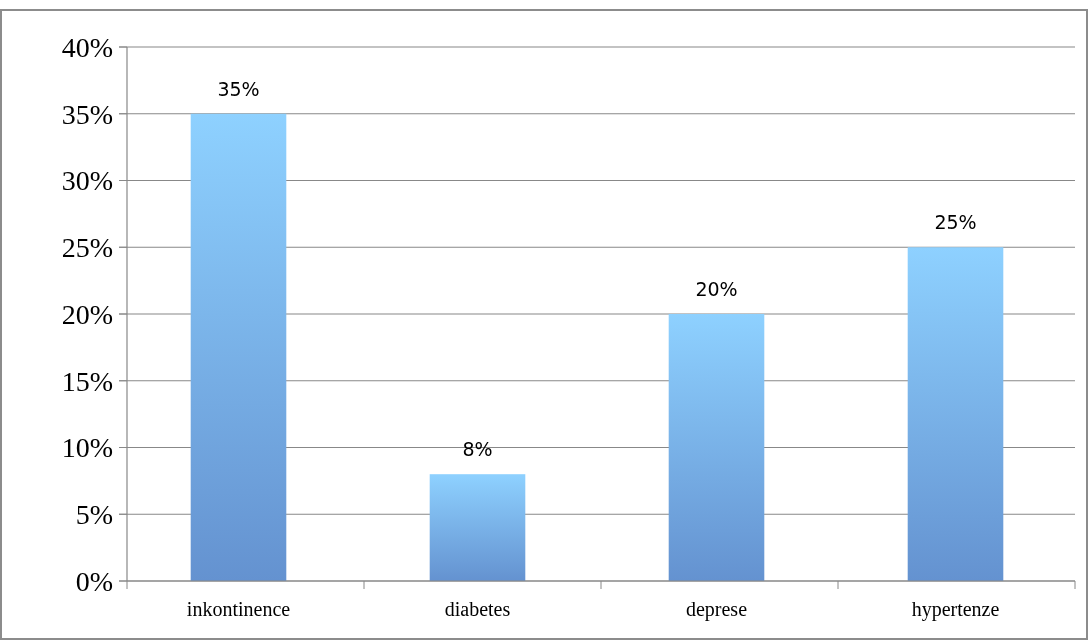 Image resolution: width=1089 pixels, height=641 pixels. Describe the element at coordinates (477, 609) in the screenshot. I see `x-tick-label: diabetes` at that location.